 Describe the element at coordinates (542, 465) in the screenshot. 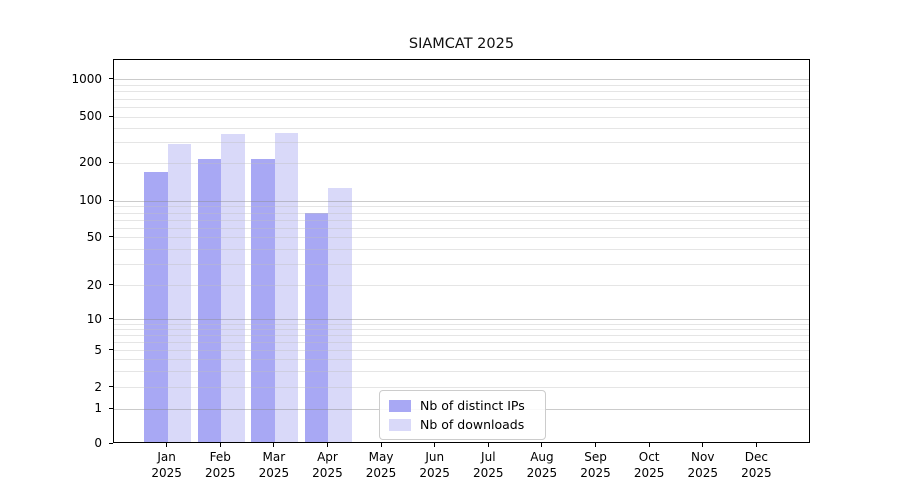

I see `x-tick-label-aug: Aug 2025` at that location.